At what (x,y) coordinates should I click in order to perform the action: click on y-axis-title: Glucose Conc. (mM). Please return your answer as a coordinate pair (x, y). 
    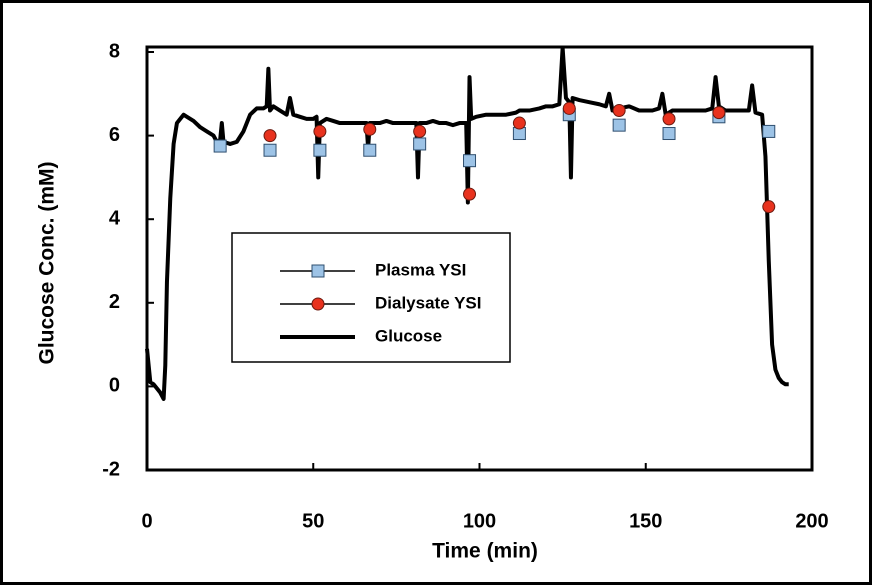
    Looking at the image, I should click on (47, 262).